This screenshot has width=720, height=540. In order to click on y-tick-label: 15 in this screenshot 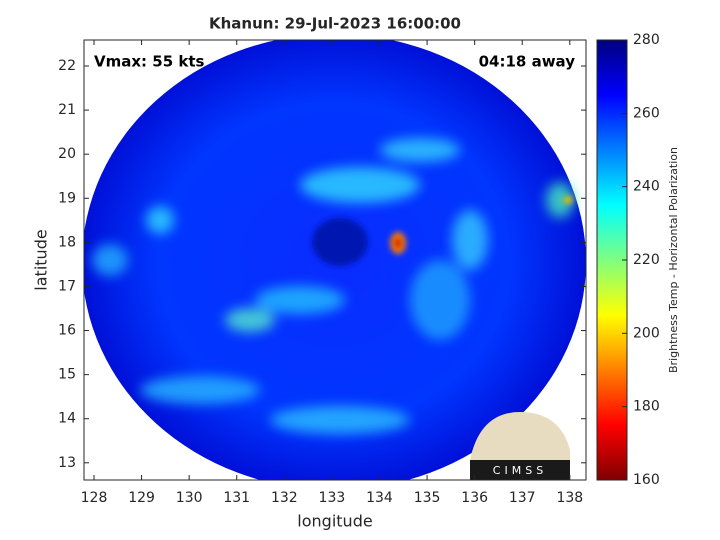, I will do `click(67, 375)`.